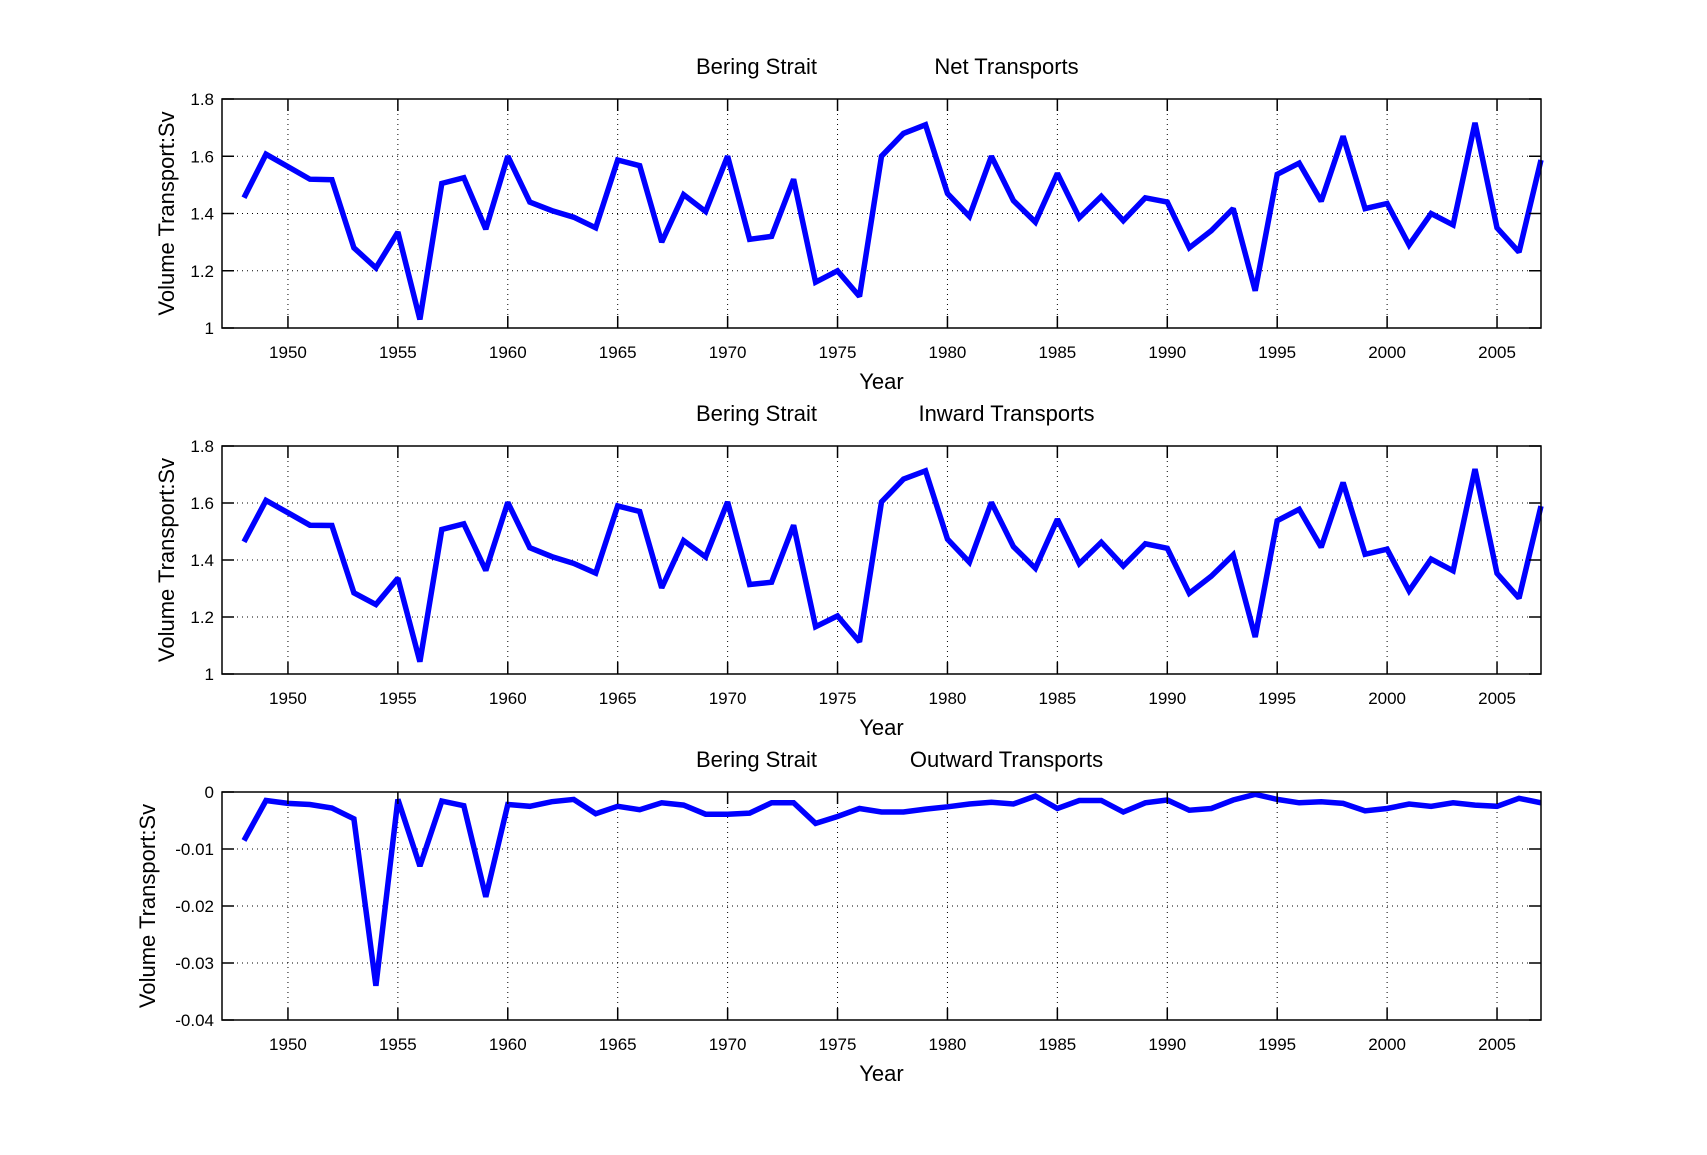 This screenshot has height=1155, width=1707. Describe the element at coordinates (1006, 759) in the screenshot. I see `plot-title-right: Outward Transports` at that location.